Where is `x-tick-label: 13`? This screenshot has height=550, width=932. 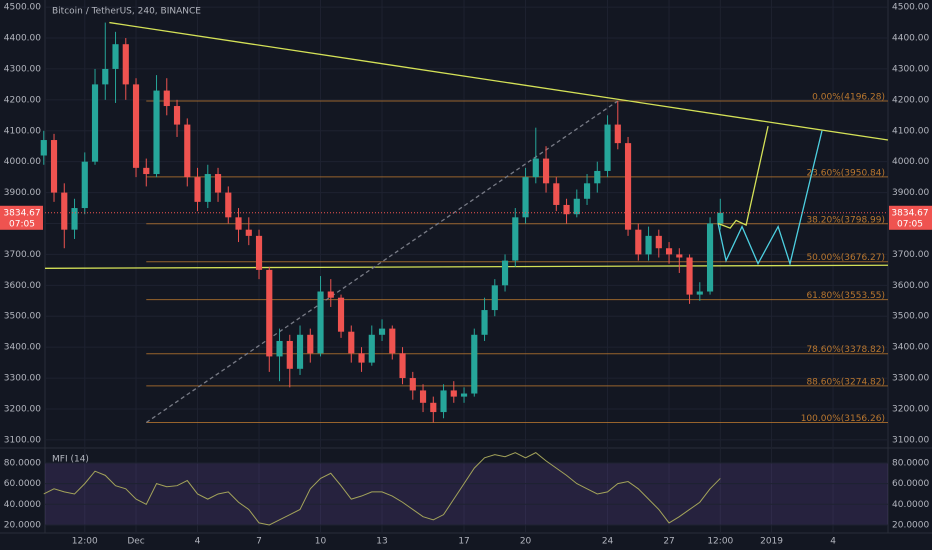 x-tick-label: 13 is located at coordinates (381, 542).